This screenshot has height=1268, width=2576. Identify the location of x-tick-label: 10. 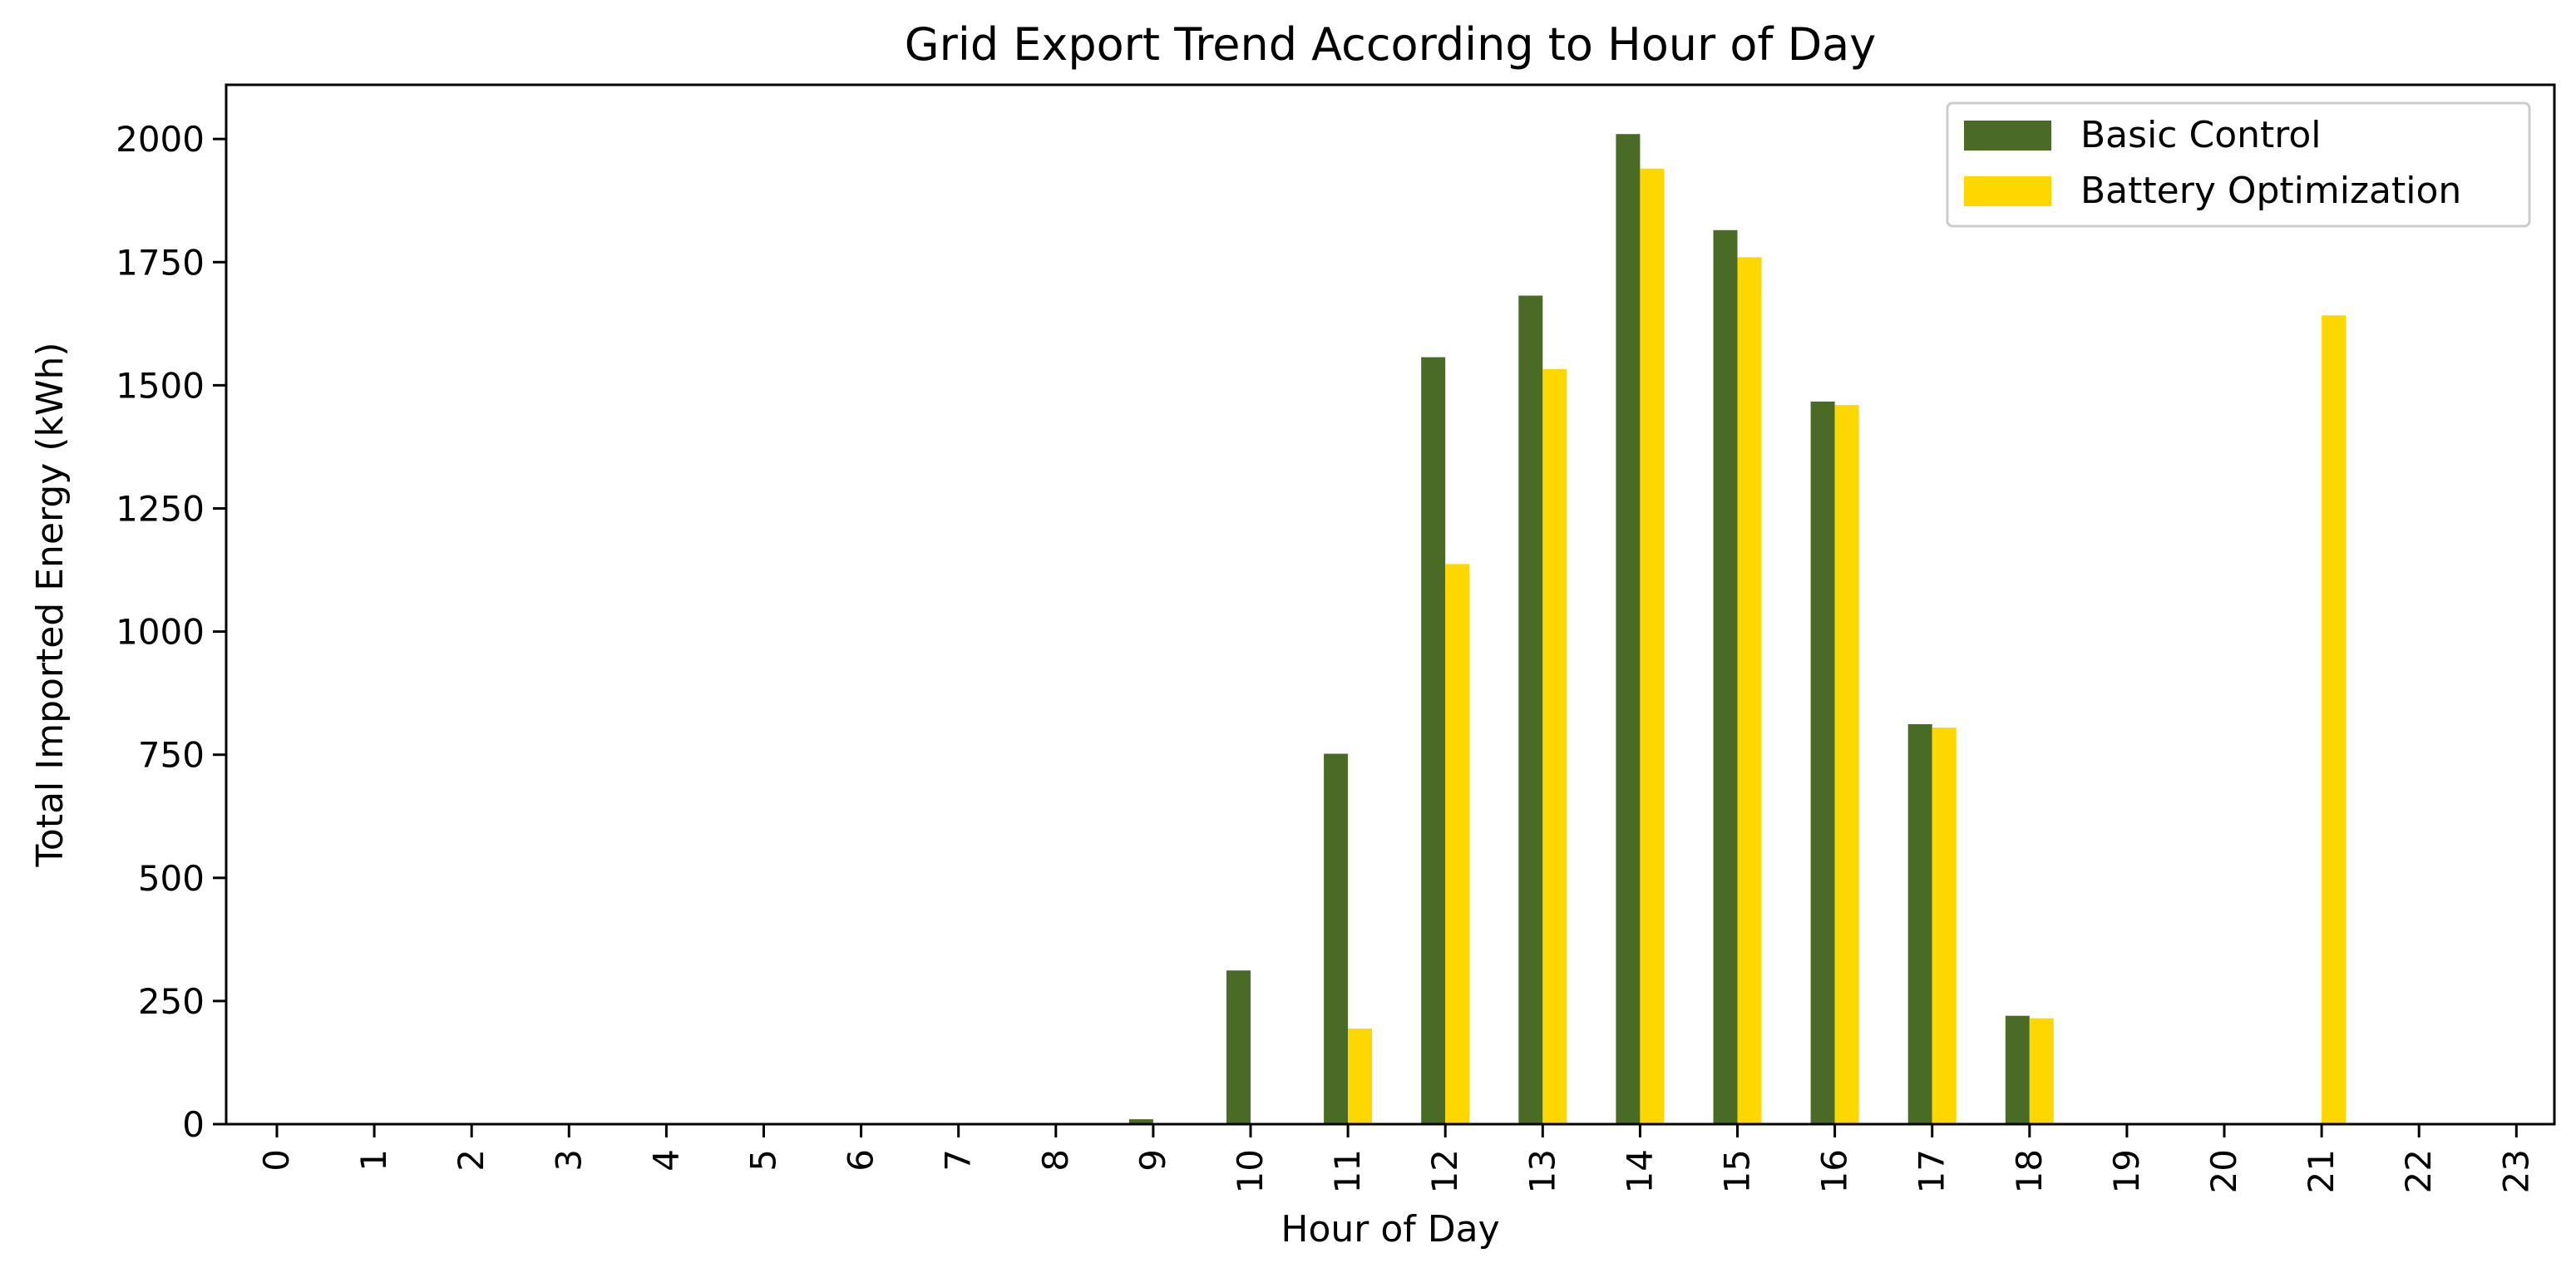
(1250, 1171).